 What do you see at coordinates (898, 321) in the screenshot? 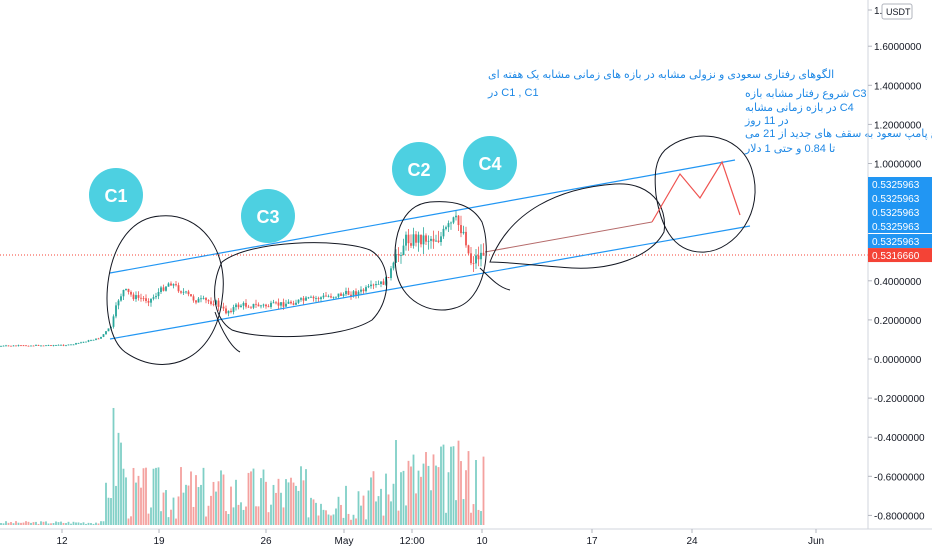
I see `y-tick-label: 0.2000000` at bounding box center [898, 321].